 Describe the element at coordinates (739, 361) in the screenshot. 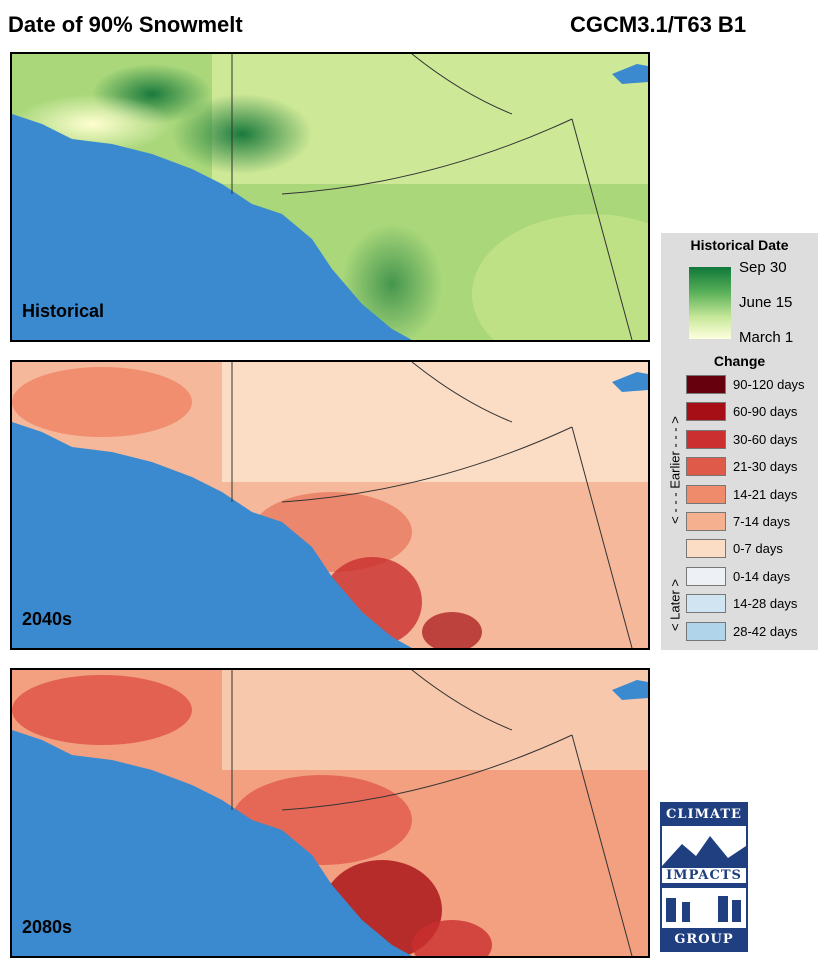

I see `change-legend-title: Change` at that location.